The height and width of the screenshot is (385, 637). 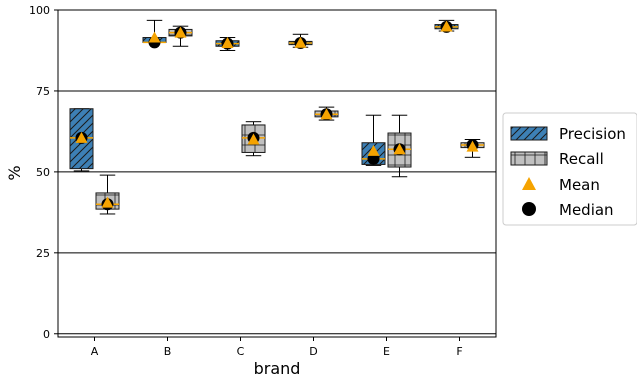 What do you see at coordinates (43, 253) in the screenshot?
I see `y-tick-label: 25` at bounding box center [43, 253].